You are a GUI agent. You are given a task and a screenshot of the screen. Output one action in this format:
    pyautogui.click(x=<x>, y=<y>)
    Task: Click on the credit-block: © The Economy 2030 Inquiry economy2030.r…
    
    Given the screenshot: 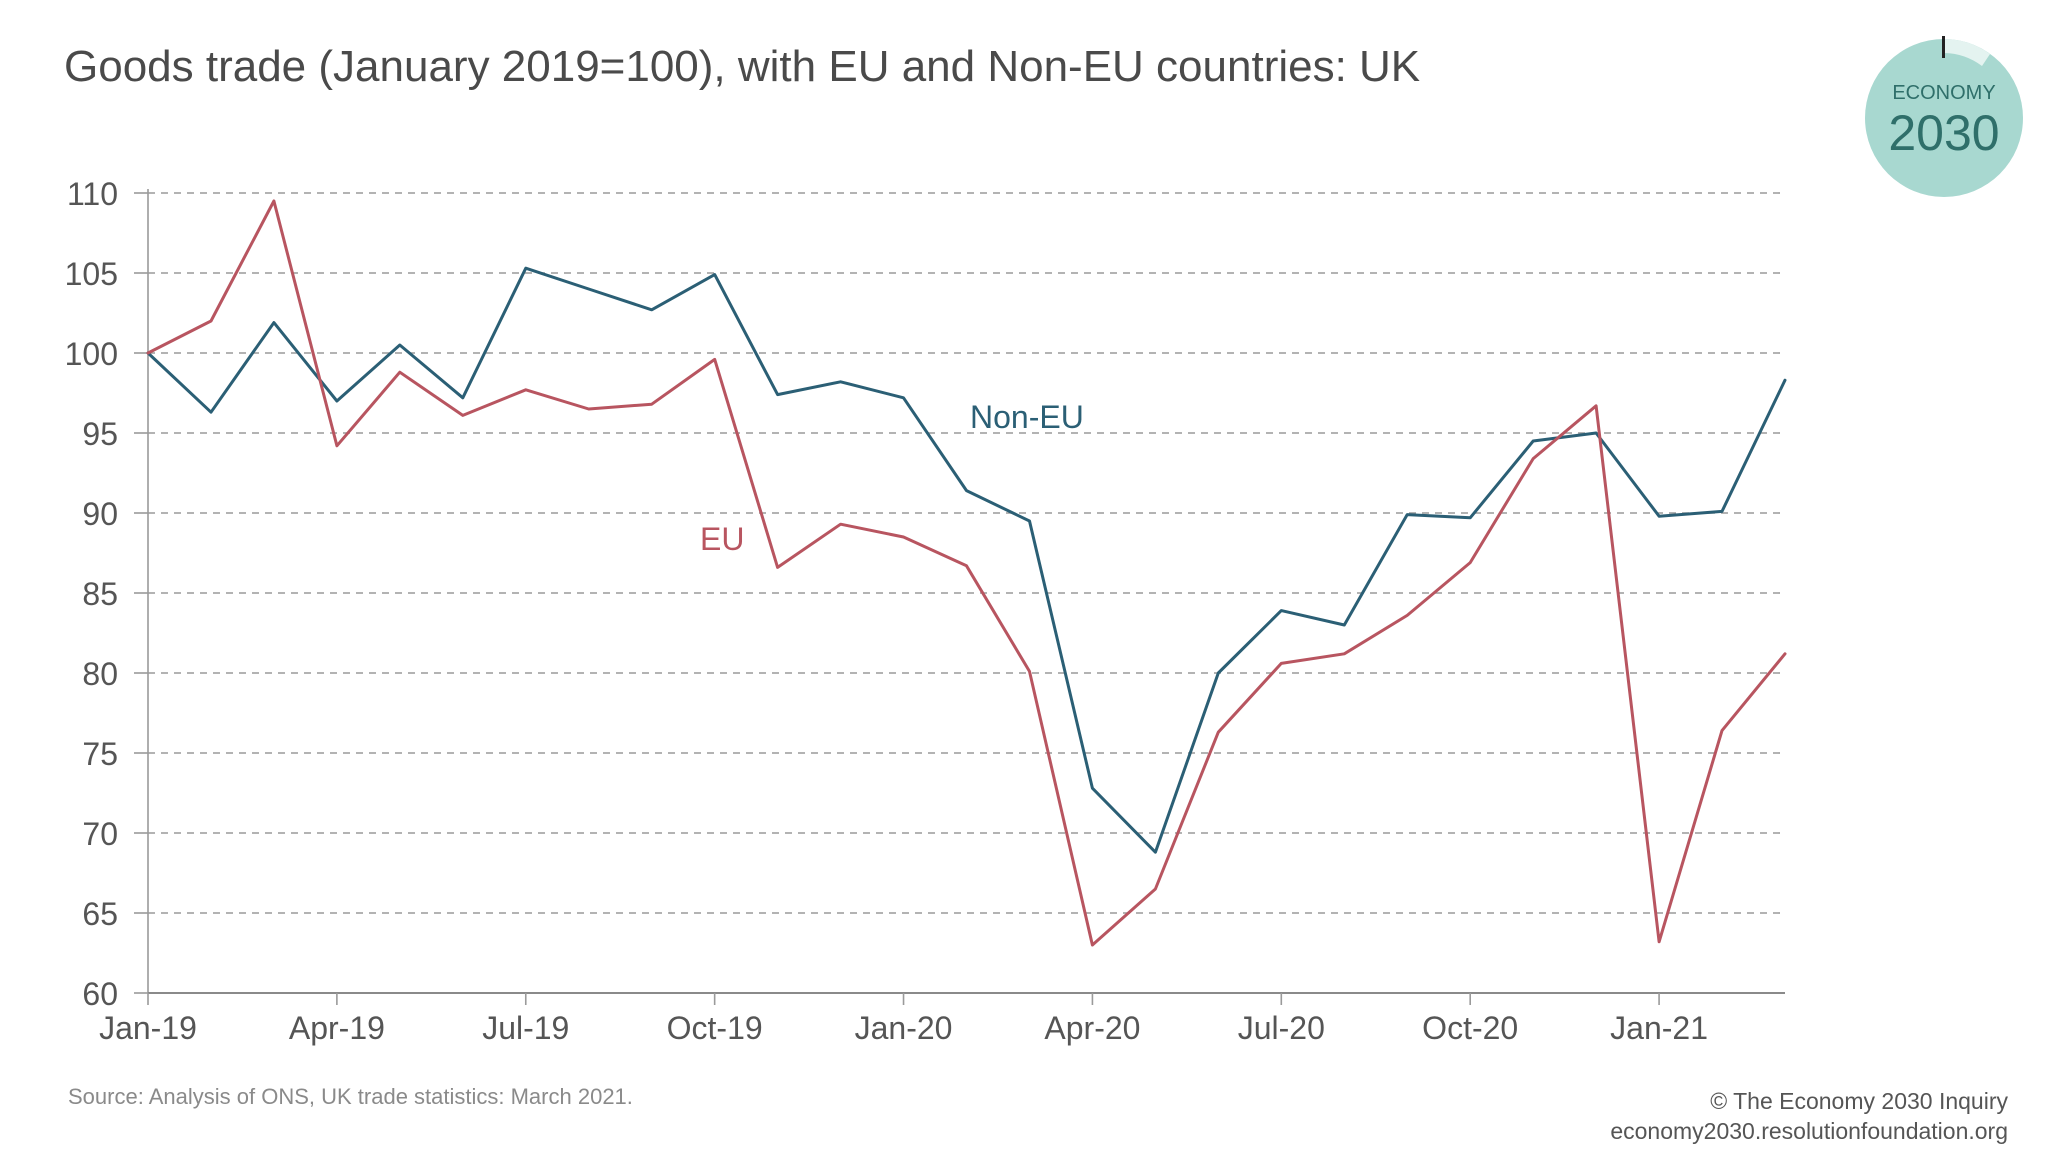 What is the action you would take?
    pyautogui.click(x=1809, y=1116)
    